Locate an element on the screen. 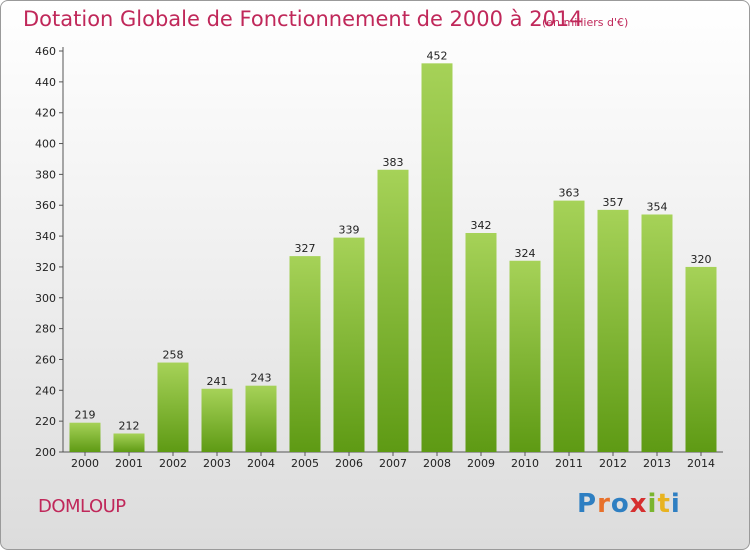  logo-letter: x is located at coordinates (638, 504).